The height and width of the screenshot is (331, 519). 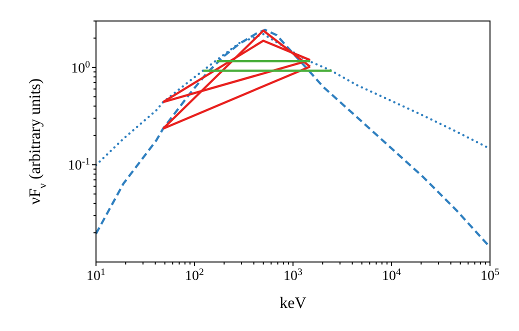 What do you see at coordinates (490, 275) in the screenshot?
I see `x-tick-label: 10$^{5}$` at bounding box center [490, 275].